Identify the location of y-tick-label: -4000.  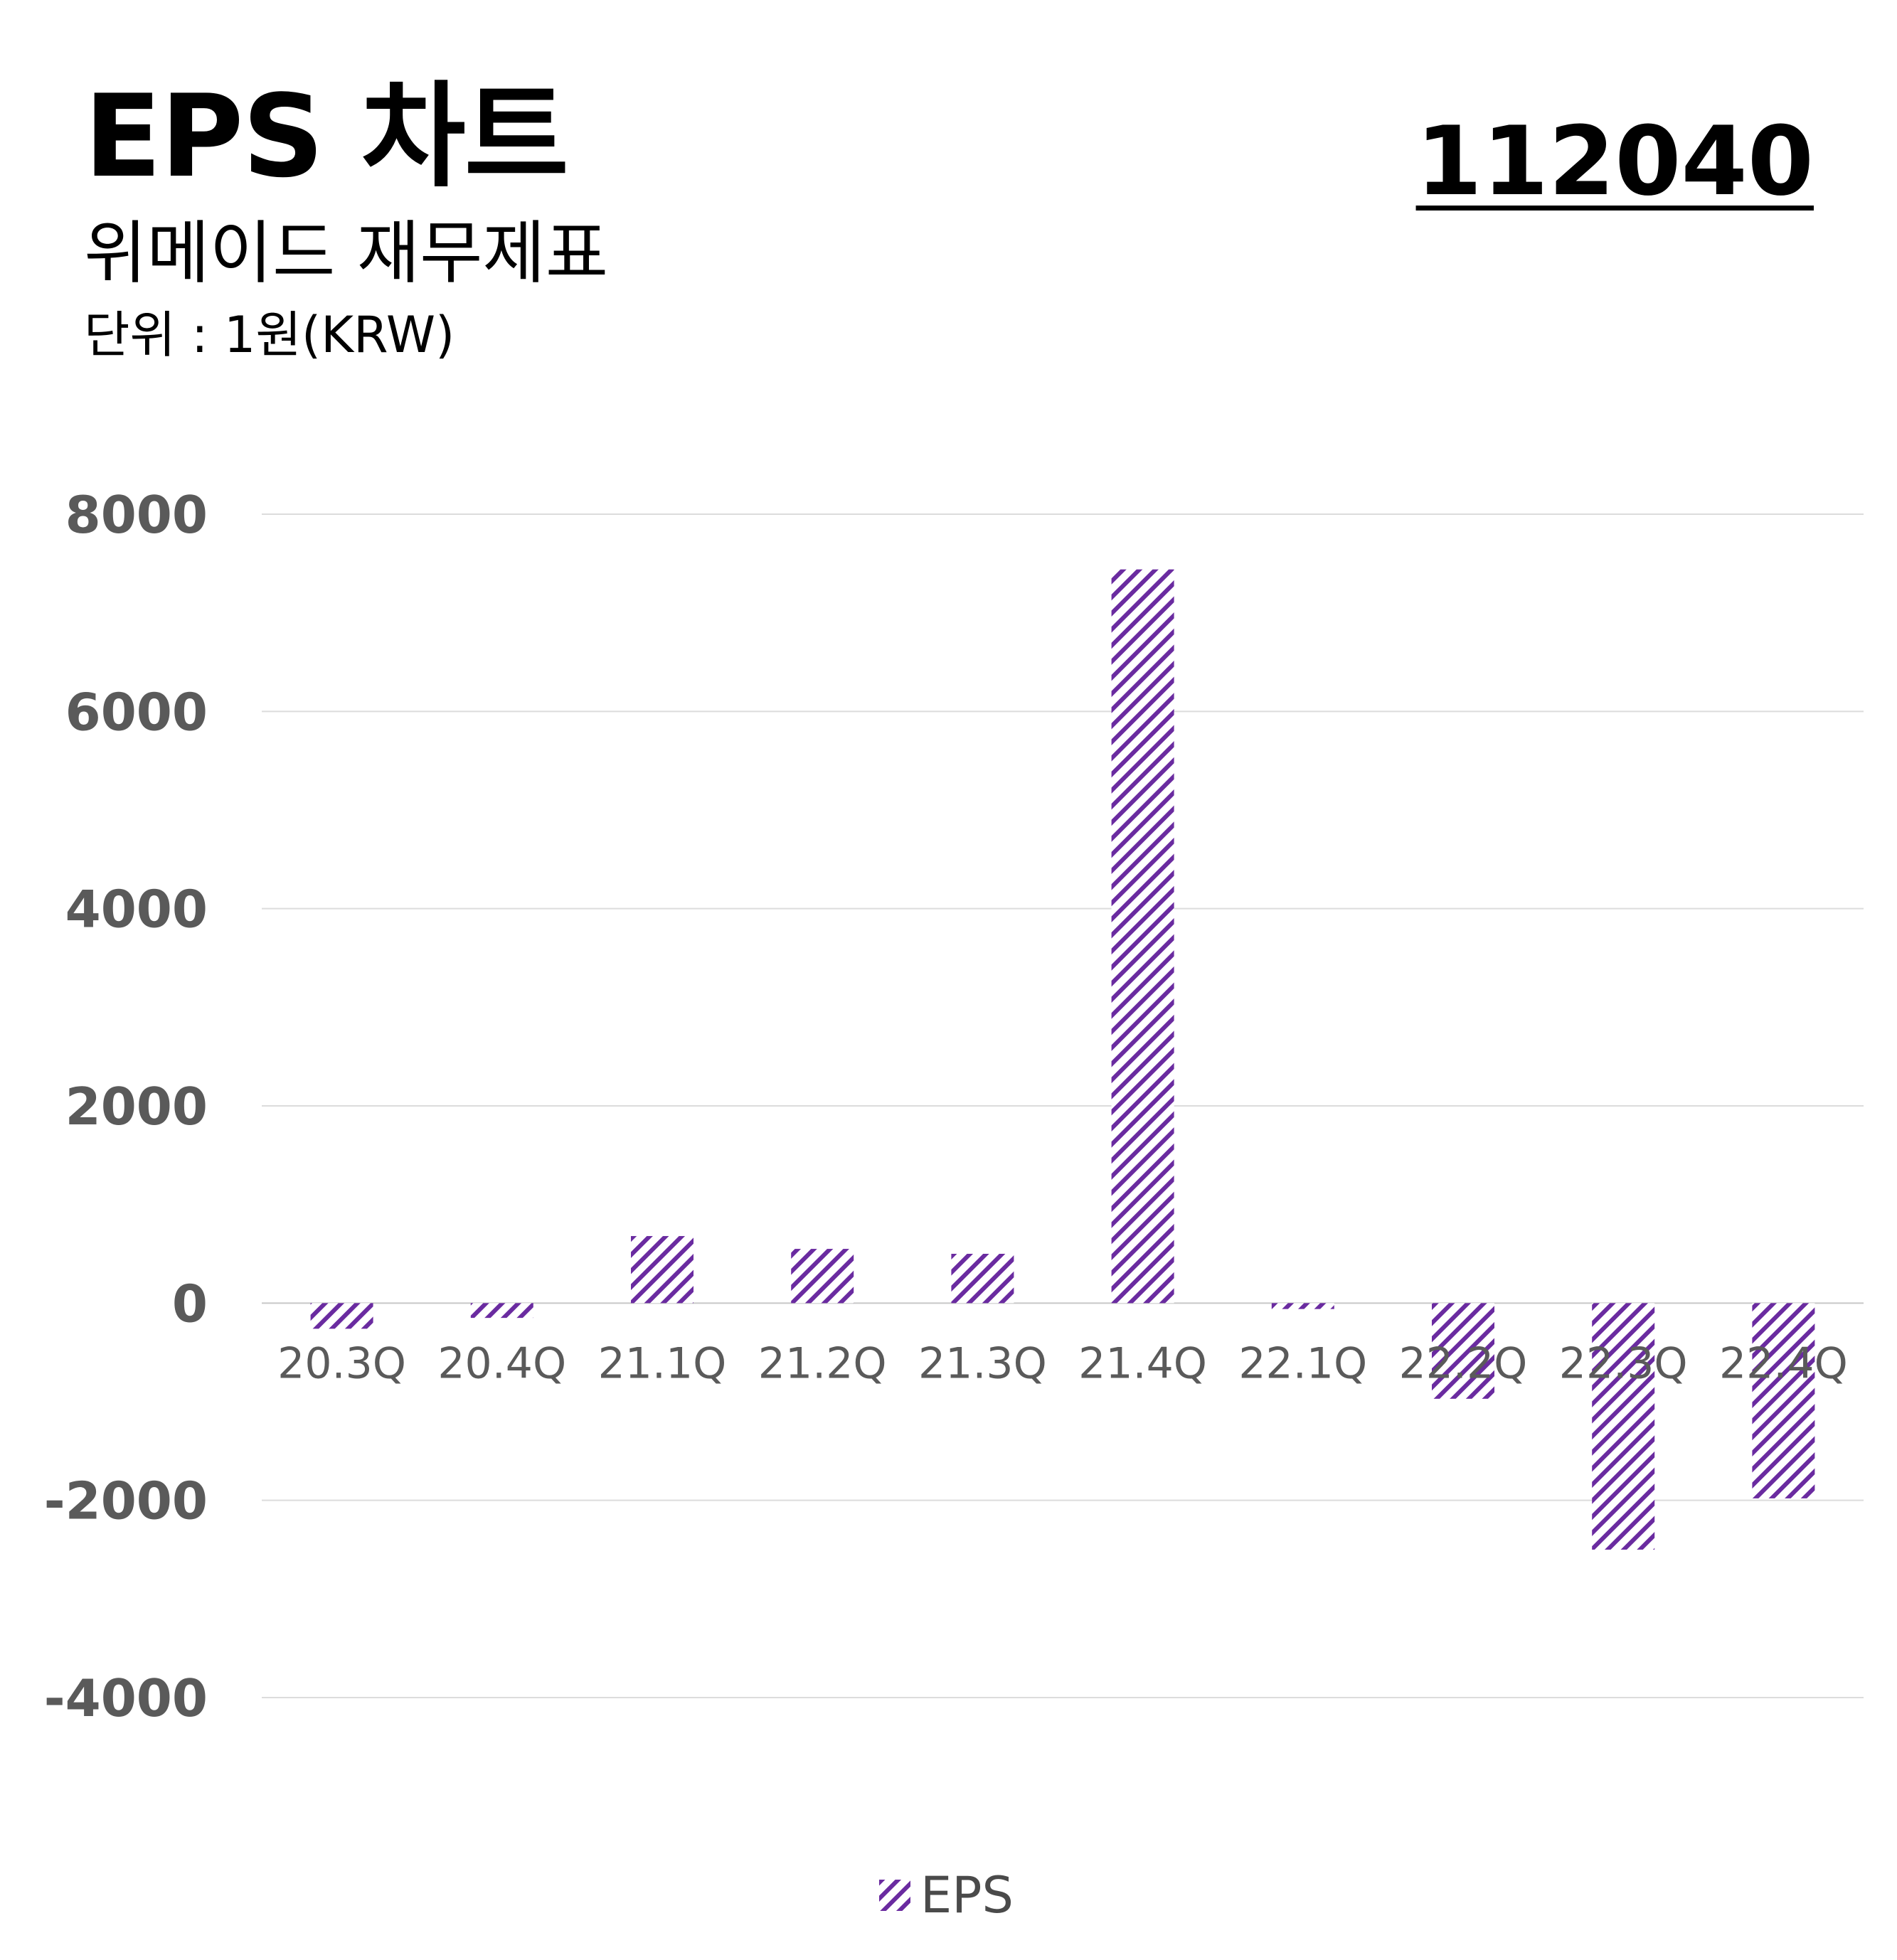
(126, 1698).